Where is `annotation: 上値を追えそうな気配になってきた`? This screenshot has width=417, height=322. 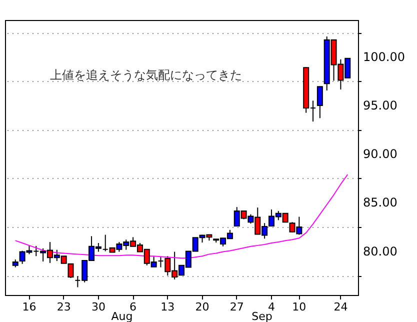 annotation: 上値を追えそうな気配になってきた is located at coordinates (146, 75).